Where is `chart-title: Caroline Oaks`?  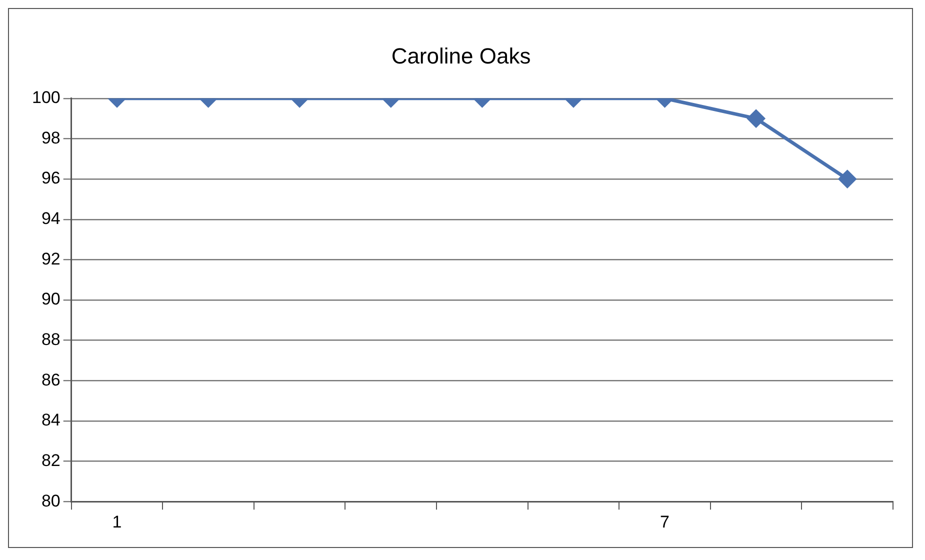
chart-title: Caroline Oaks is located at coordinates (461, 55).